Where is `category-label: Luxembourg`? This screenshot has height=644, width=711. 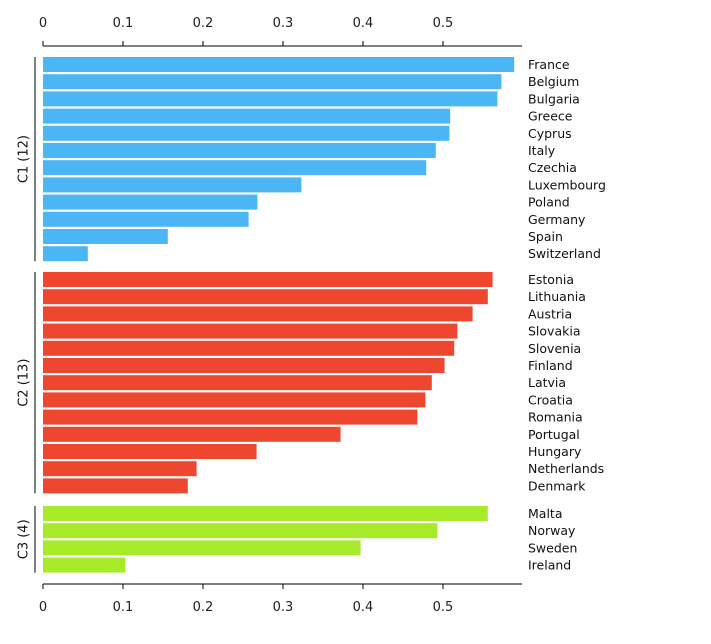 category-label: Luxembourg is located at coordinates (567, 184).